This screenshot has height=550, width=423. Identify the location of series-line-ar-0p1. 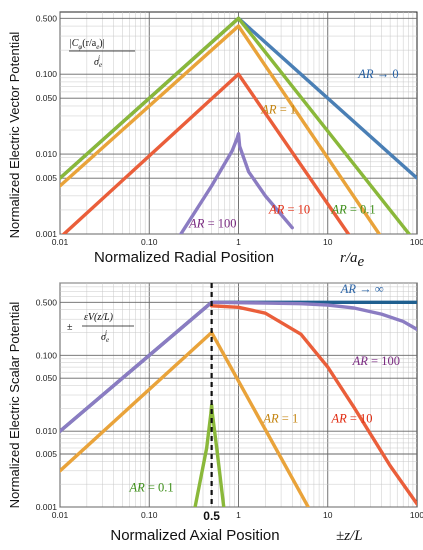
(209, 455).